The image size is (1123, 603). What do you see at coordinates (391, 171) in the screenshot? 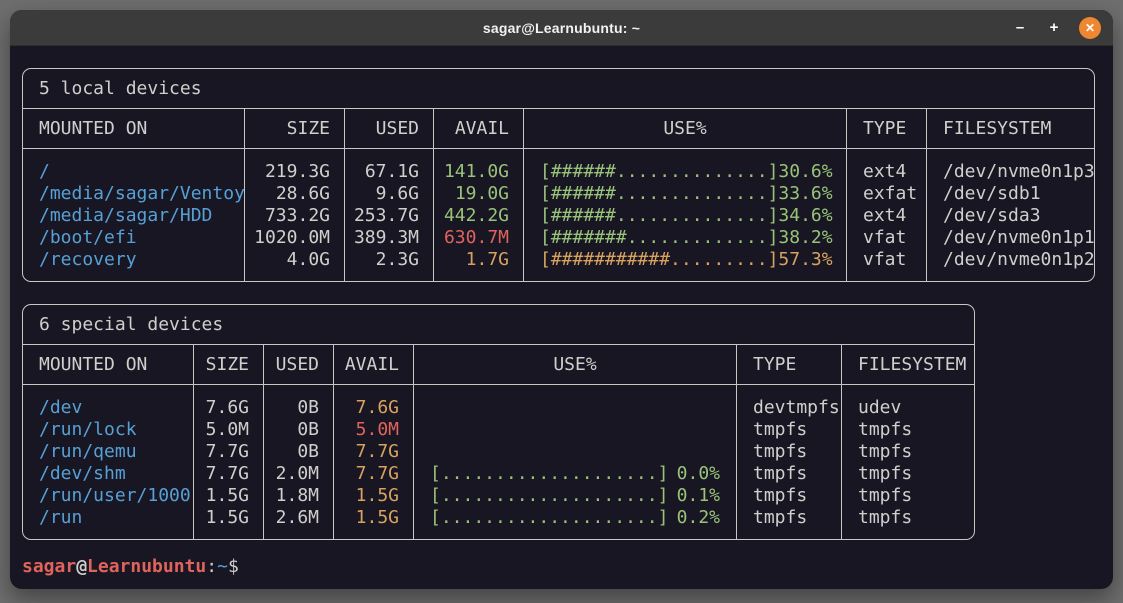
I see `used-cell: 67.1G` at bounding box center [391, 171].